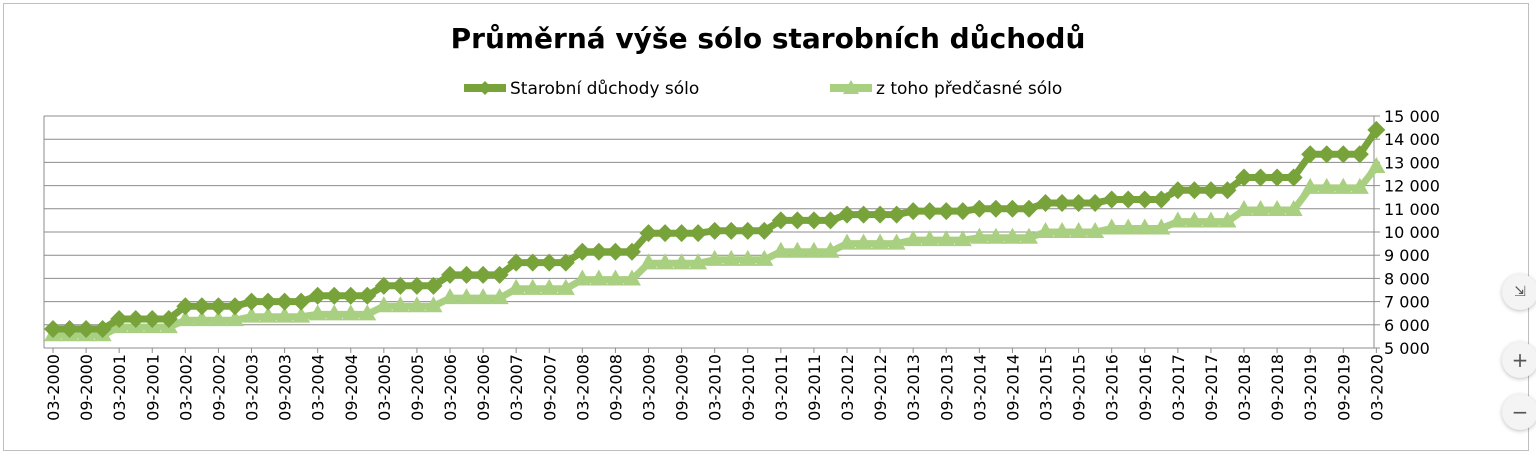  Describe the element at coordinates (615, 387) in the screenshot. I see `x-tick-label: 09-2008` at that location.